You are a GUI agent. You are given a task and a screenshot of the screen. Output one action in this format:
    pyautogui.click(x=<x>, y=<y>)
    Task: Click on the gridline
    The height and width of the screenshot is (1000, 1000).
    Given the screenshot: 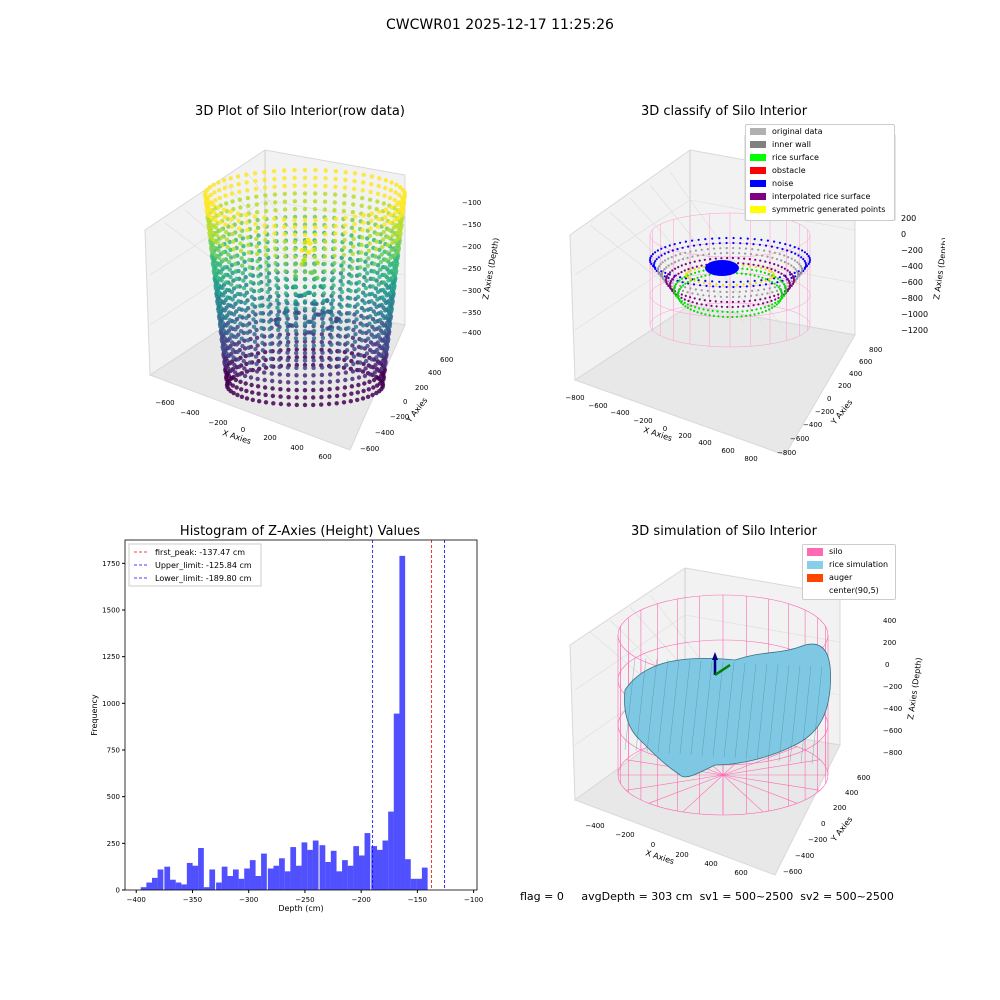 What is the action you would take?
    pyautogui.click(x=647, y=270)
    